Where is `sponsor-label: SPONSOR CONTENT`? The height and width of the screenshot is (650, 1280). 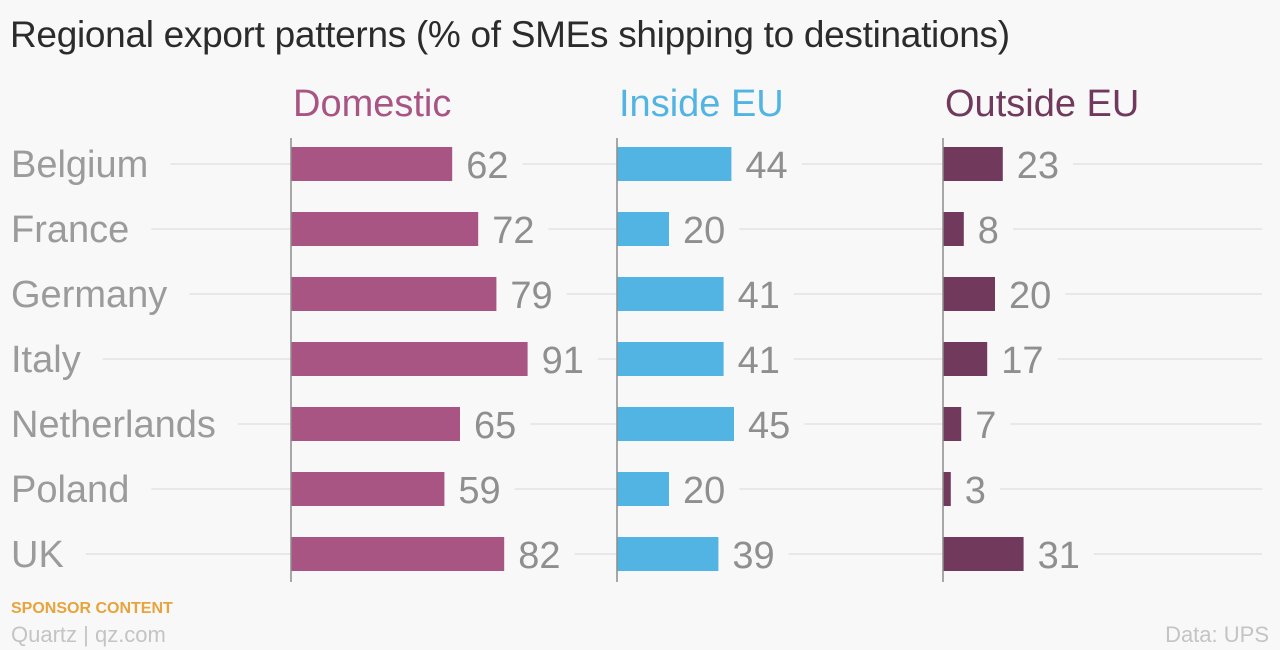 sponsor-label: SPONSOR CONTENT is located at coordinates (92, 608).